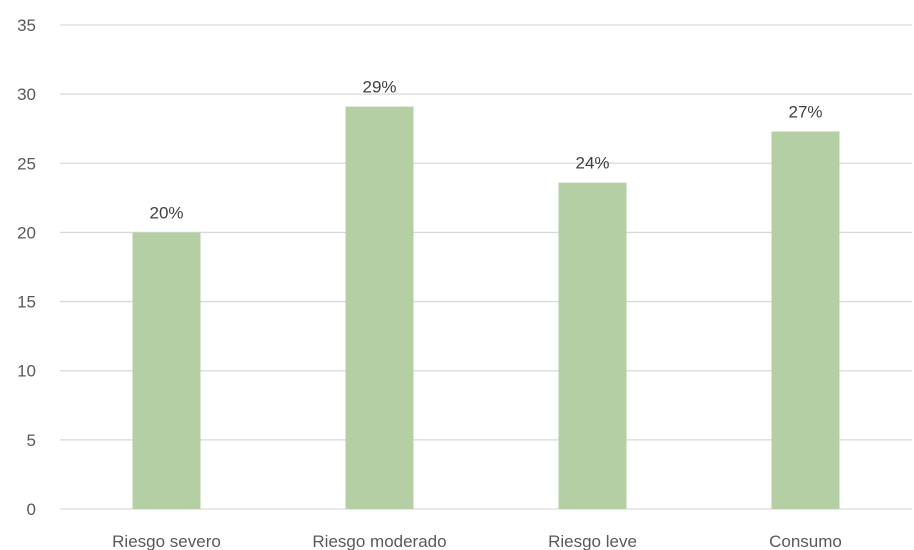  I want to click on data-label: 29%, so click(379, 87).